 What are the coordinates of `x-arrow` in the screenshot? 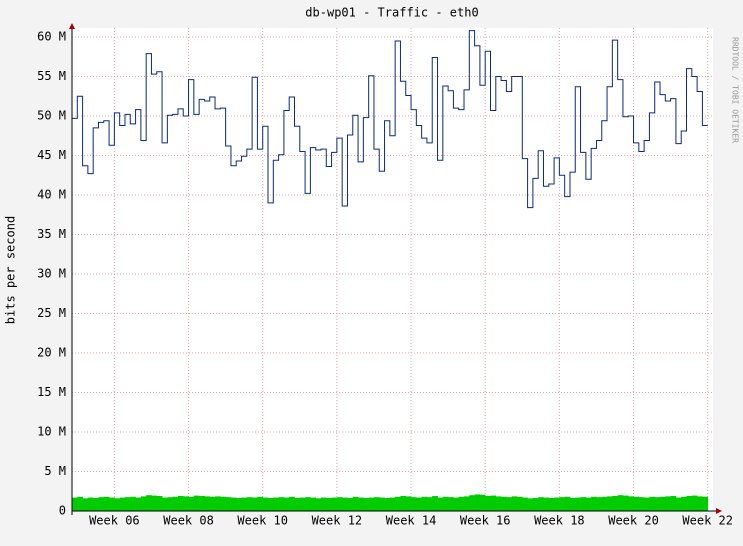 It's located at (719, 511).